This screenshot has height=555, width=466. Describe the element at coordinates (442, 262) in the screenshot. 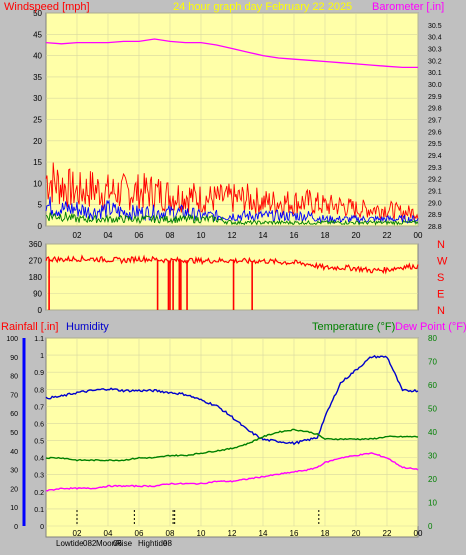

I see `compass-letter: W` at that location.